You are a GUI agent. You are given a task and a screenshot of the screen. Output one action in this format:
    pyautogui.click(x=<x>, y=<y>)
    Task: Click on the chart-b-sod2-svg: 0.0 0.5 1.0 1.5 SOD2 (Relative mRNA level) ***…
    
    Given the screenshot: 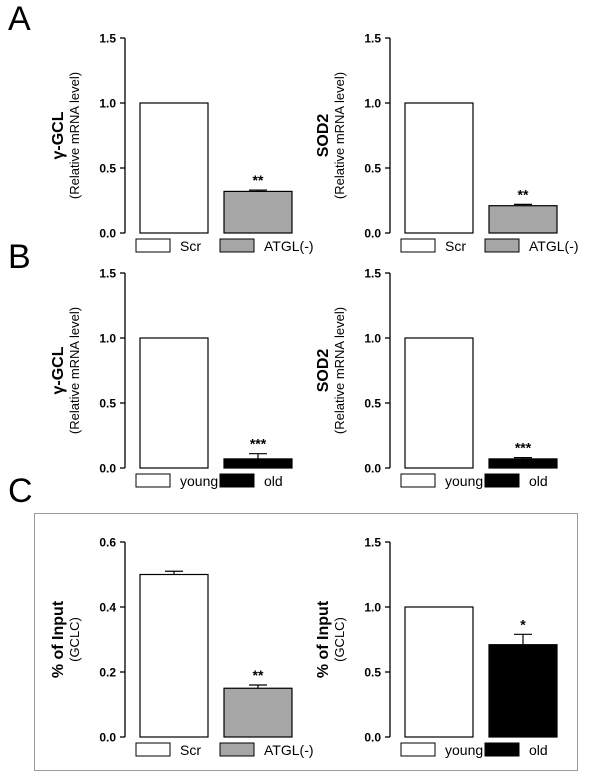 What is the action you would take?
    pyautogui.click(x=436, y=378)
    